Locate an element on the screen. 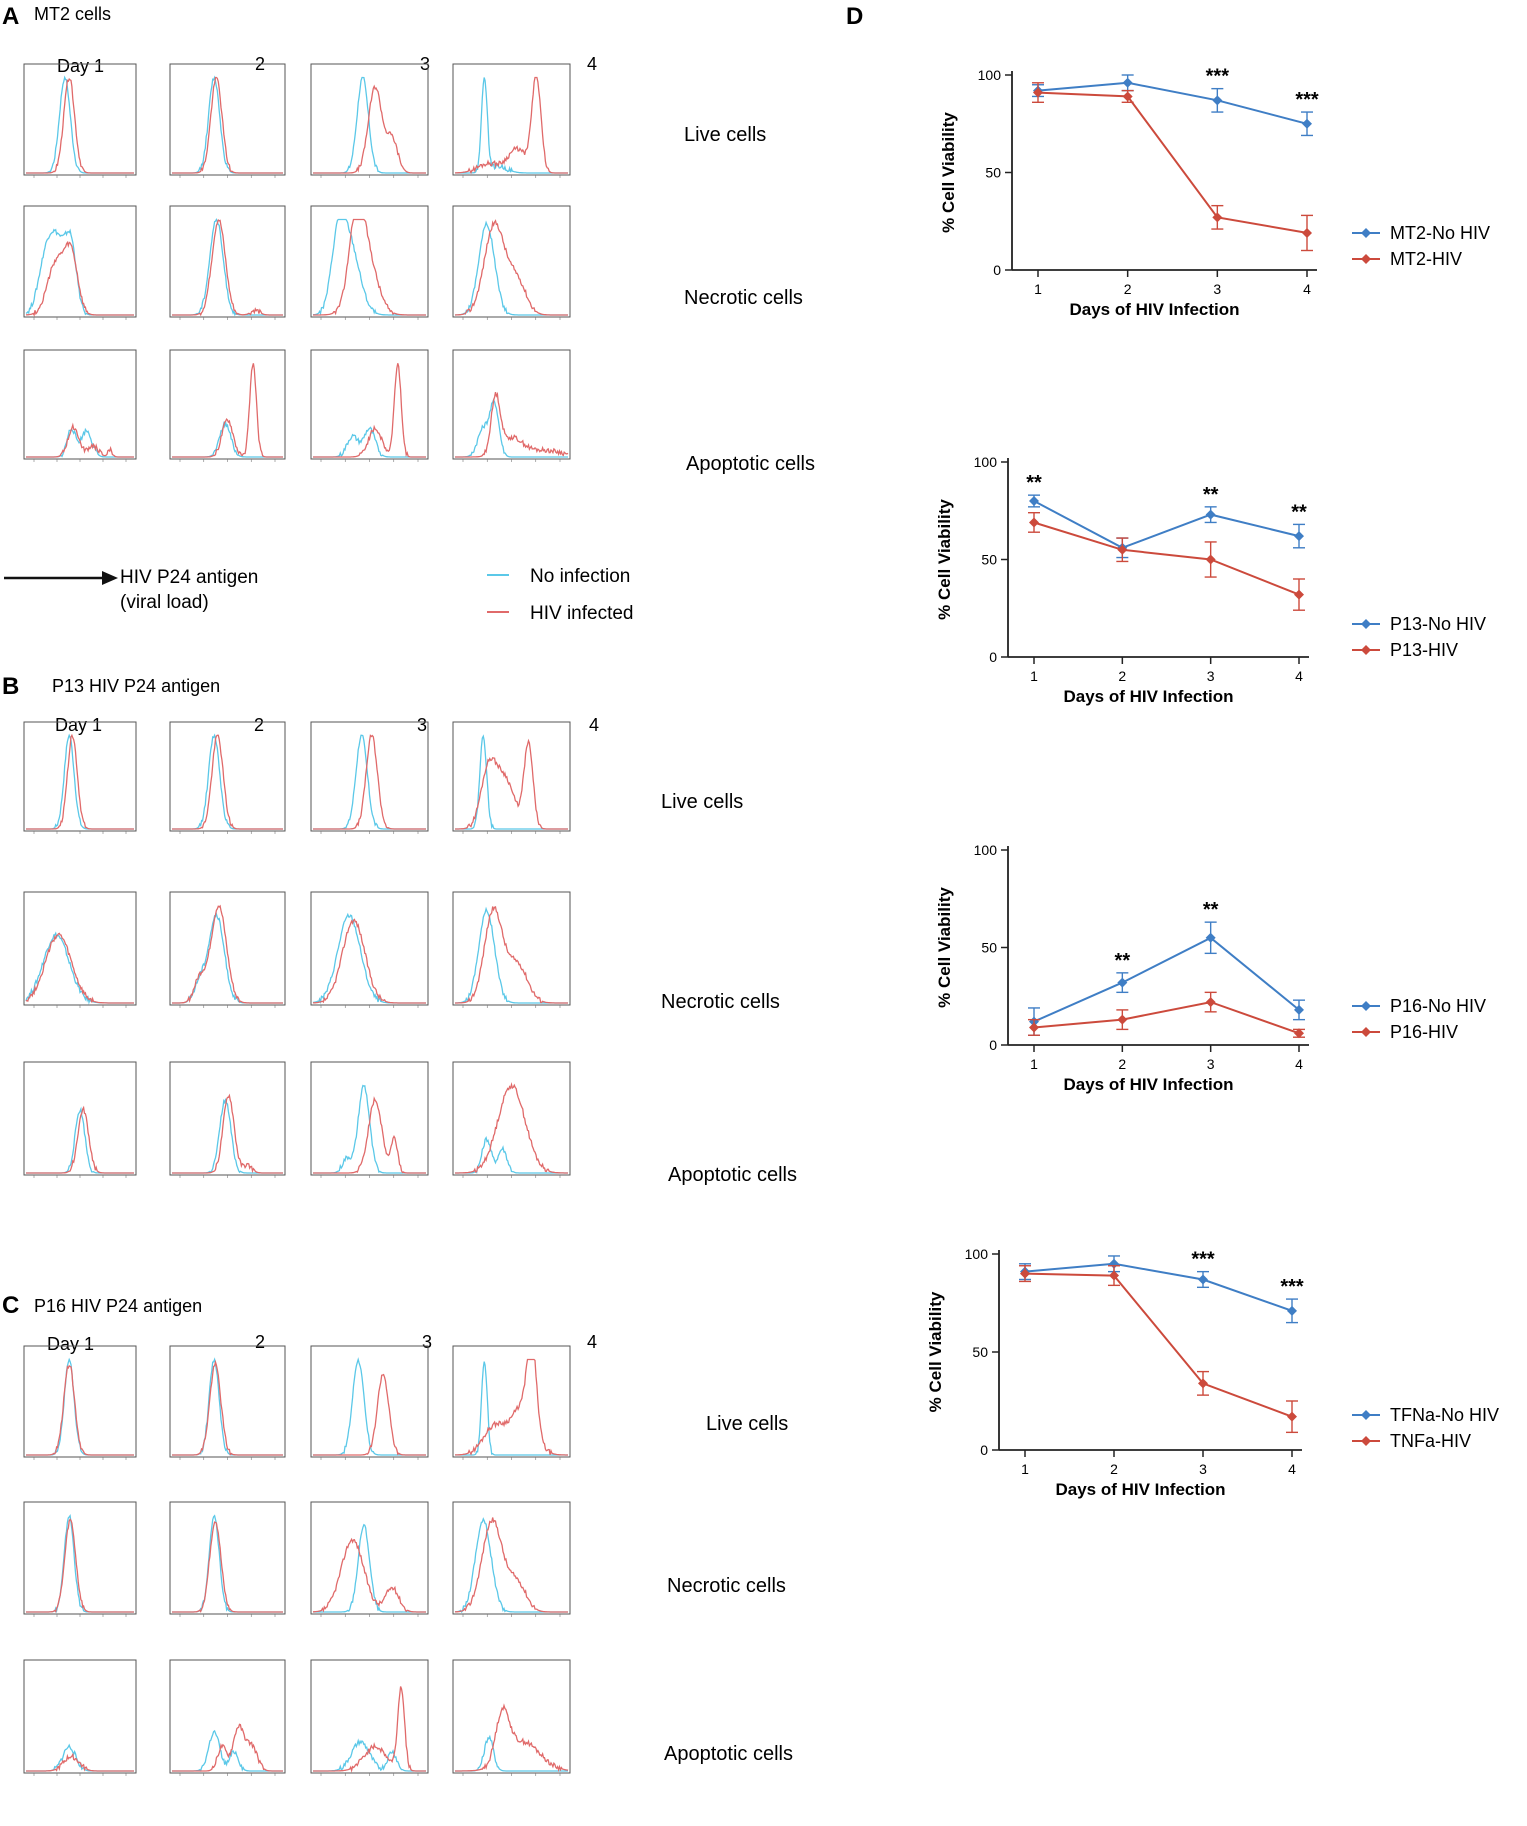 The width and height of the screenshot is (1527, 1826). histogram-axis-sublabel: (viral load) is located at coordinates (164, 602).